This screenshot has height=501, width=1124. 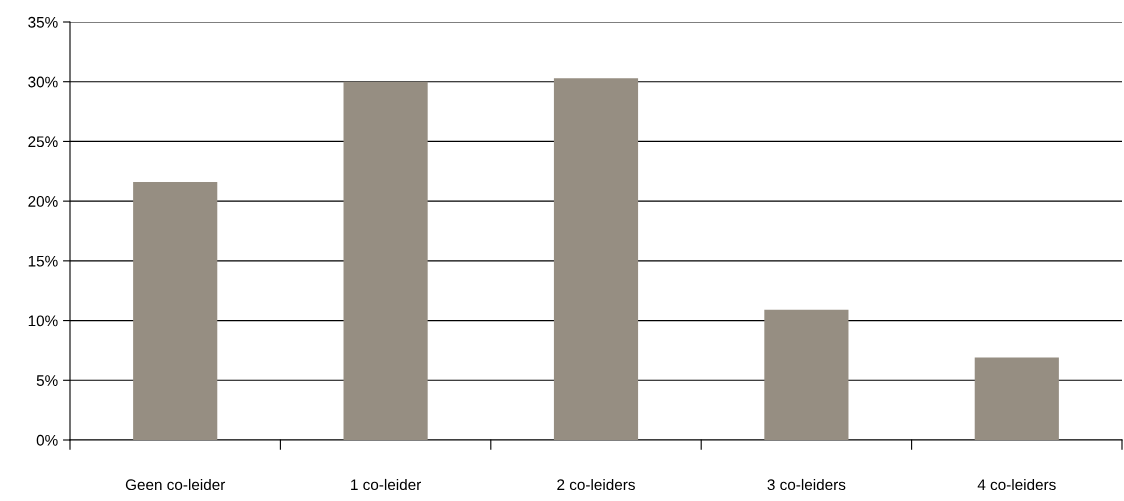 What do you see at coordinates (43, 142) in the screenshot?
I see `y-tick-label: 25%` at bounding box center [43, 142].